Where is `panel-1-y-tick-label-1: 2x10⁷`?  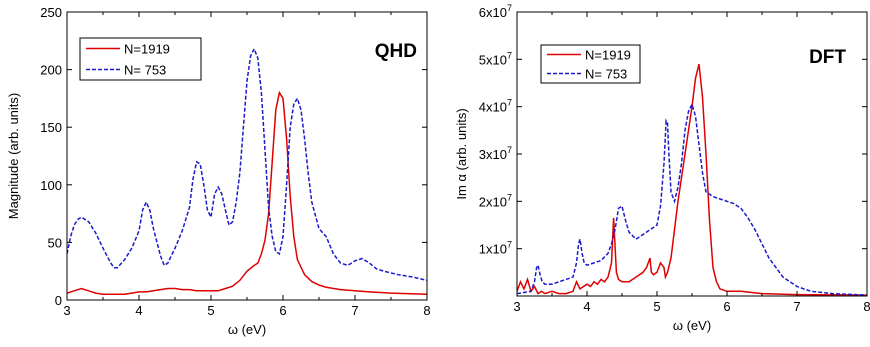
panel-1-y-tick-label-1: 2x10⁷ is located at coordinates (495, 200).